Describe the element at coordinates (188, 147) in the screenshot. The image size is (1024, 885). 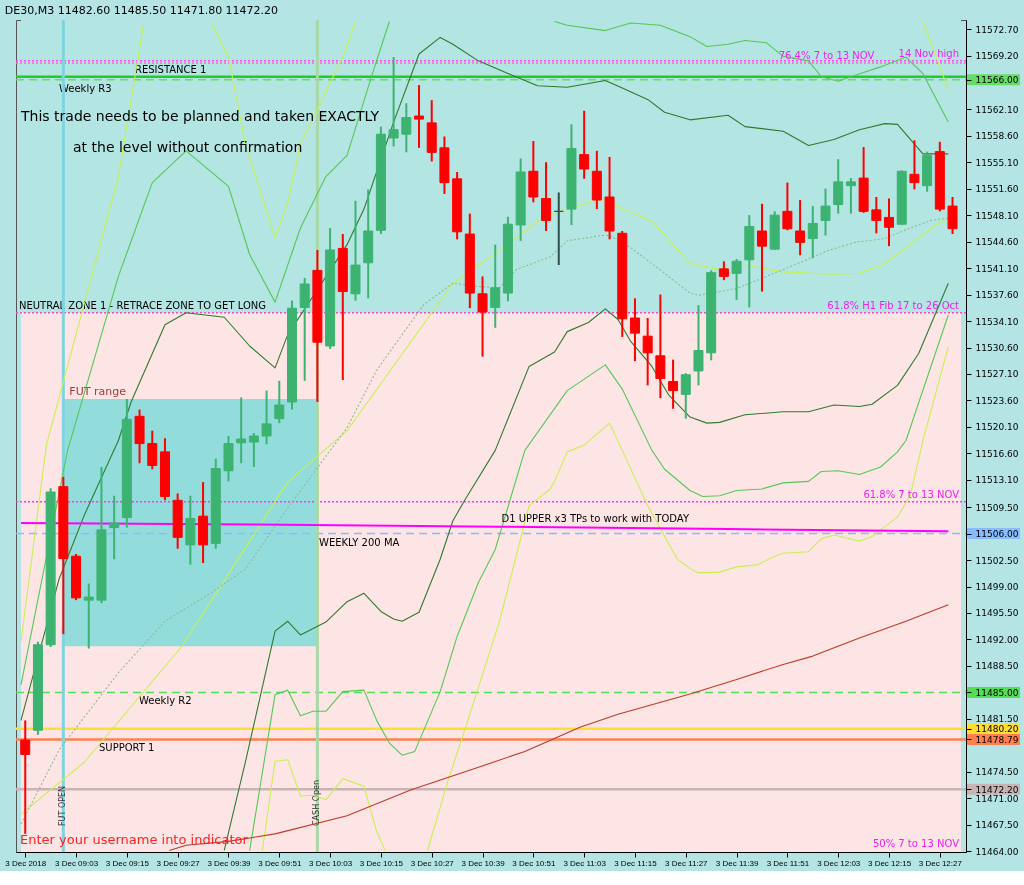
I see `annotation: at the level without confirmation` at that location.